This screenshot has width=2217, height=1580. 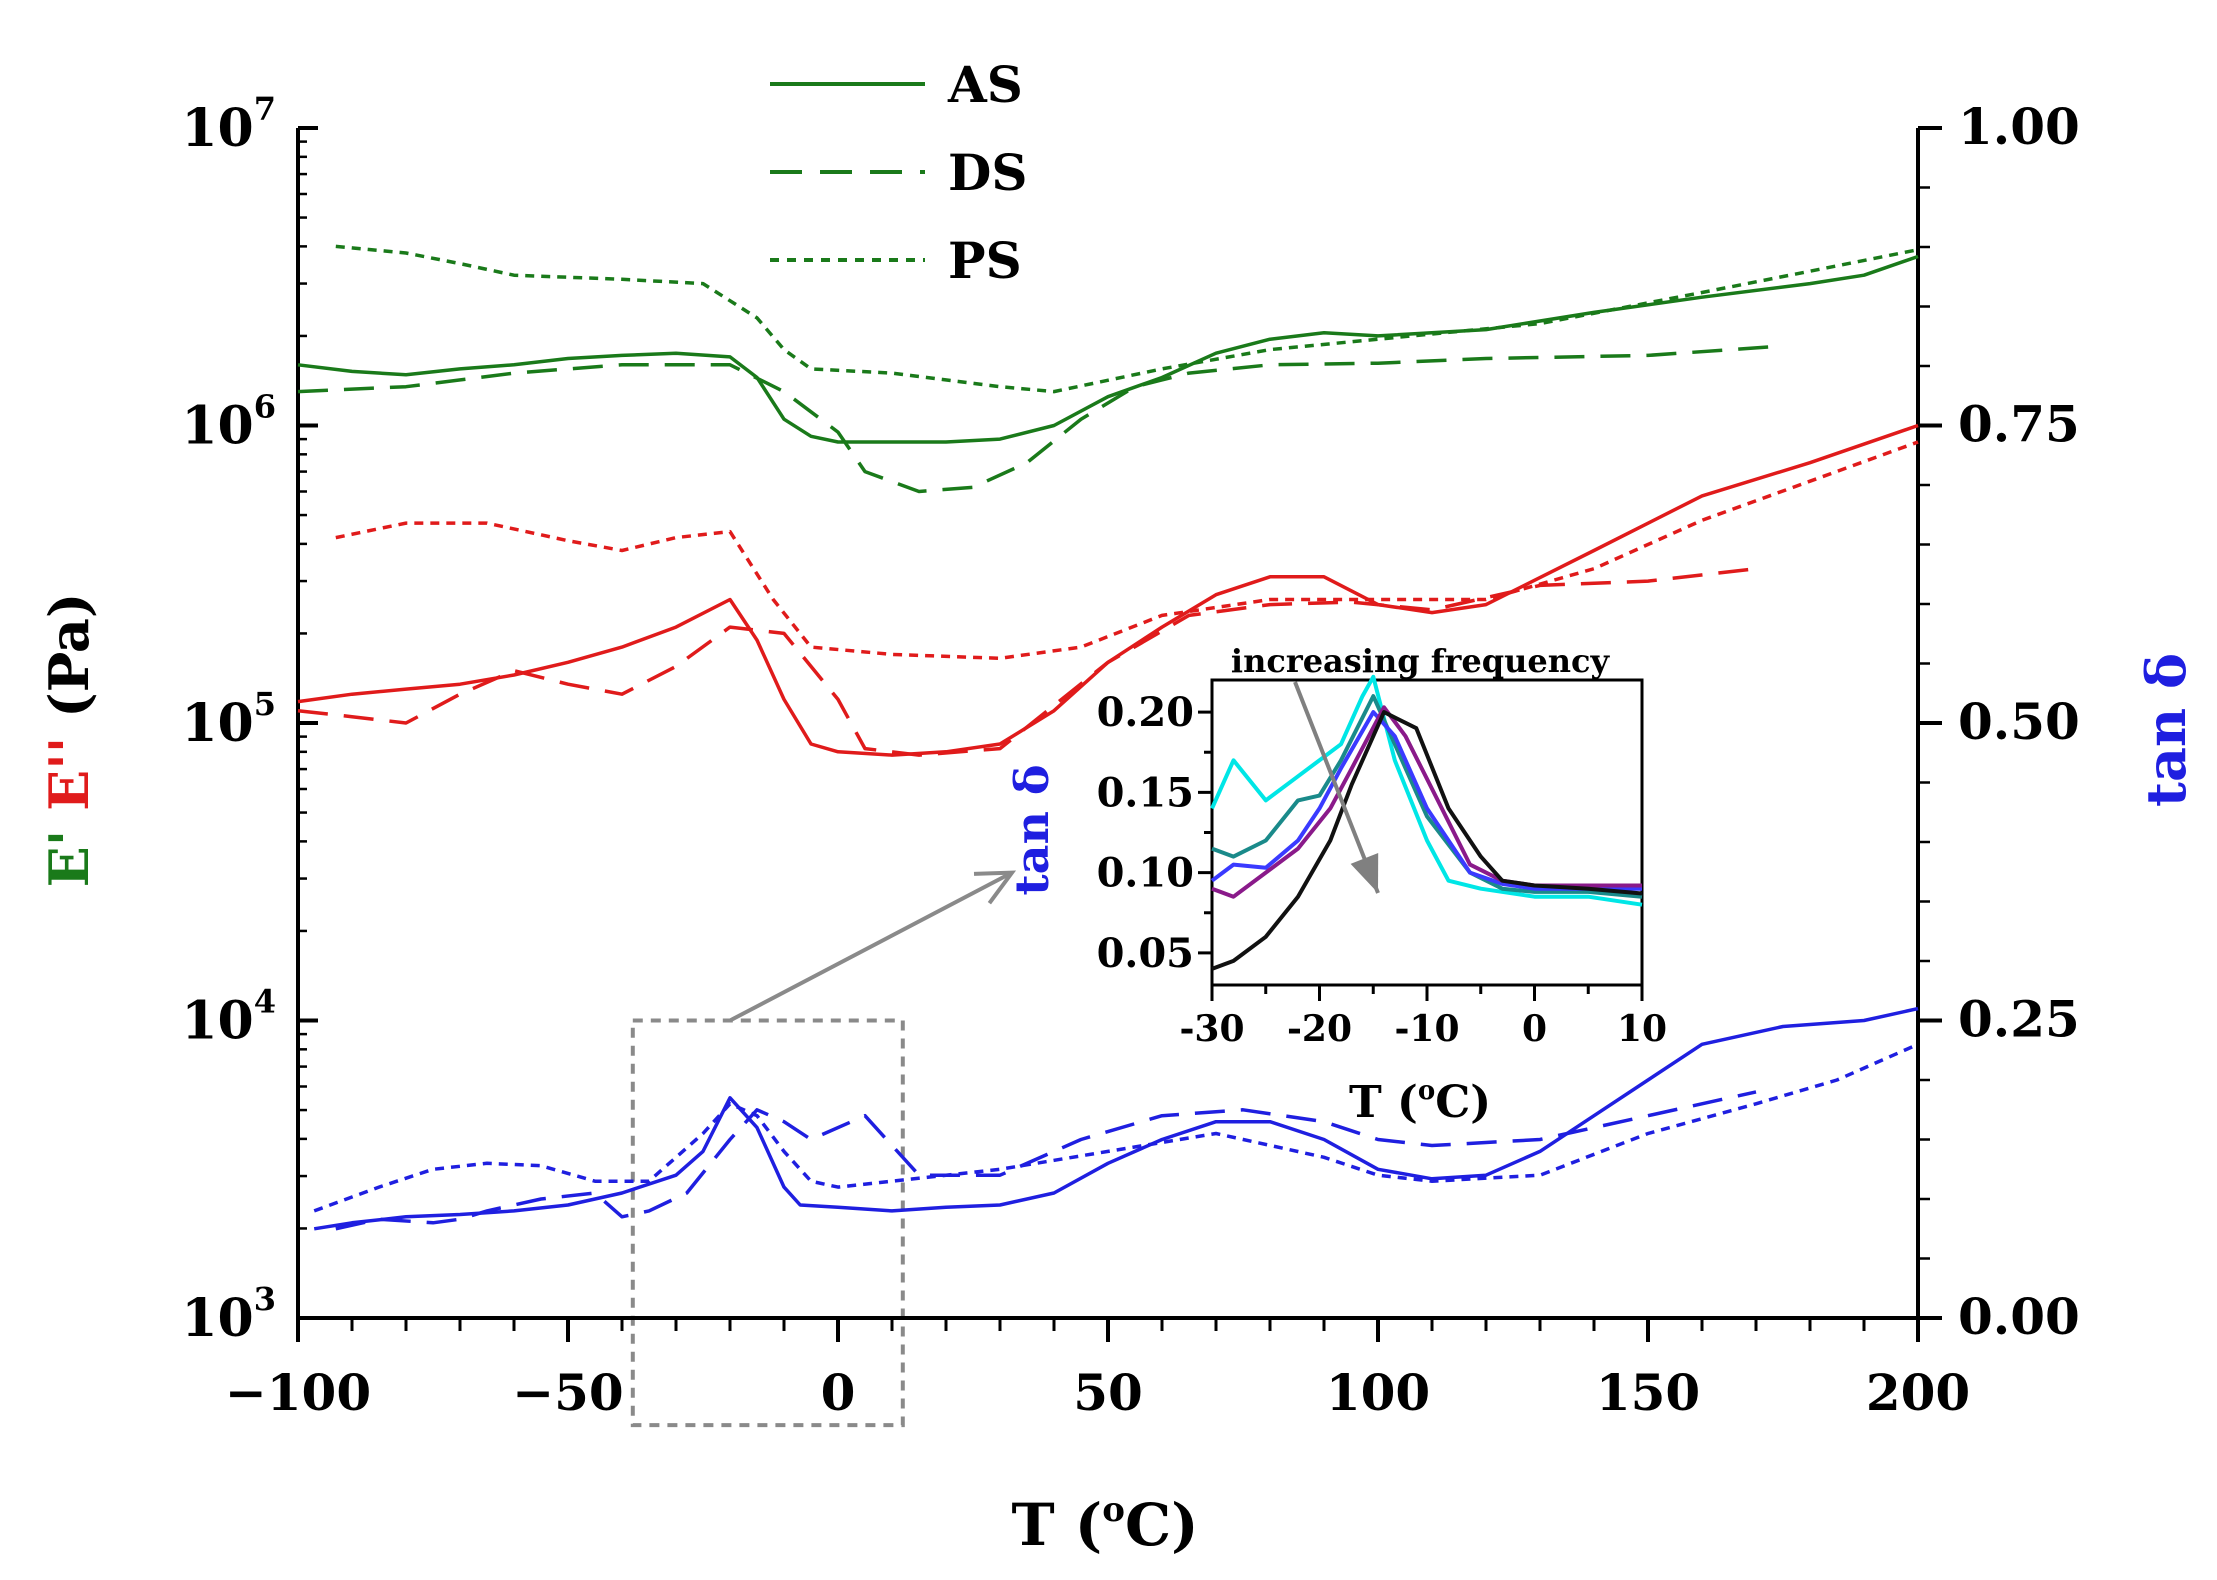 I want to click on inset-y-tick-label: 0.05, so click(x=1145, y=953).